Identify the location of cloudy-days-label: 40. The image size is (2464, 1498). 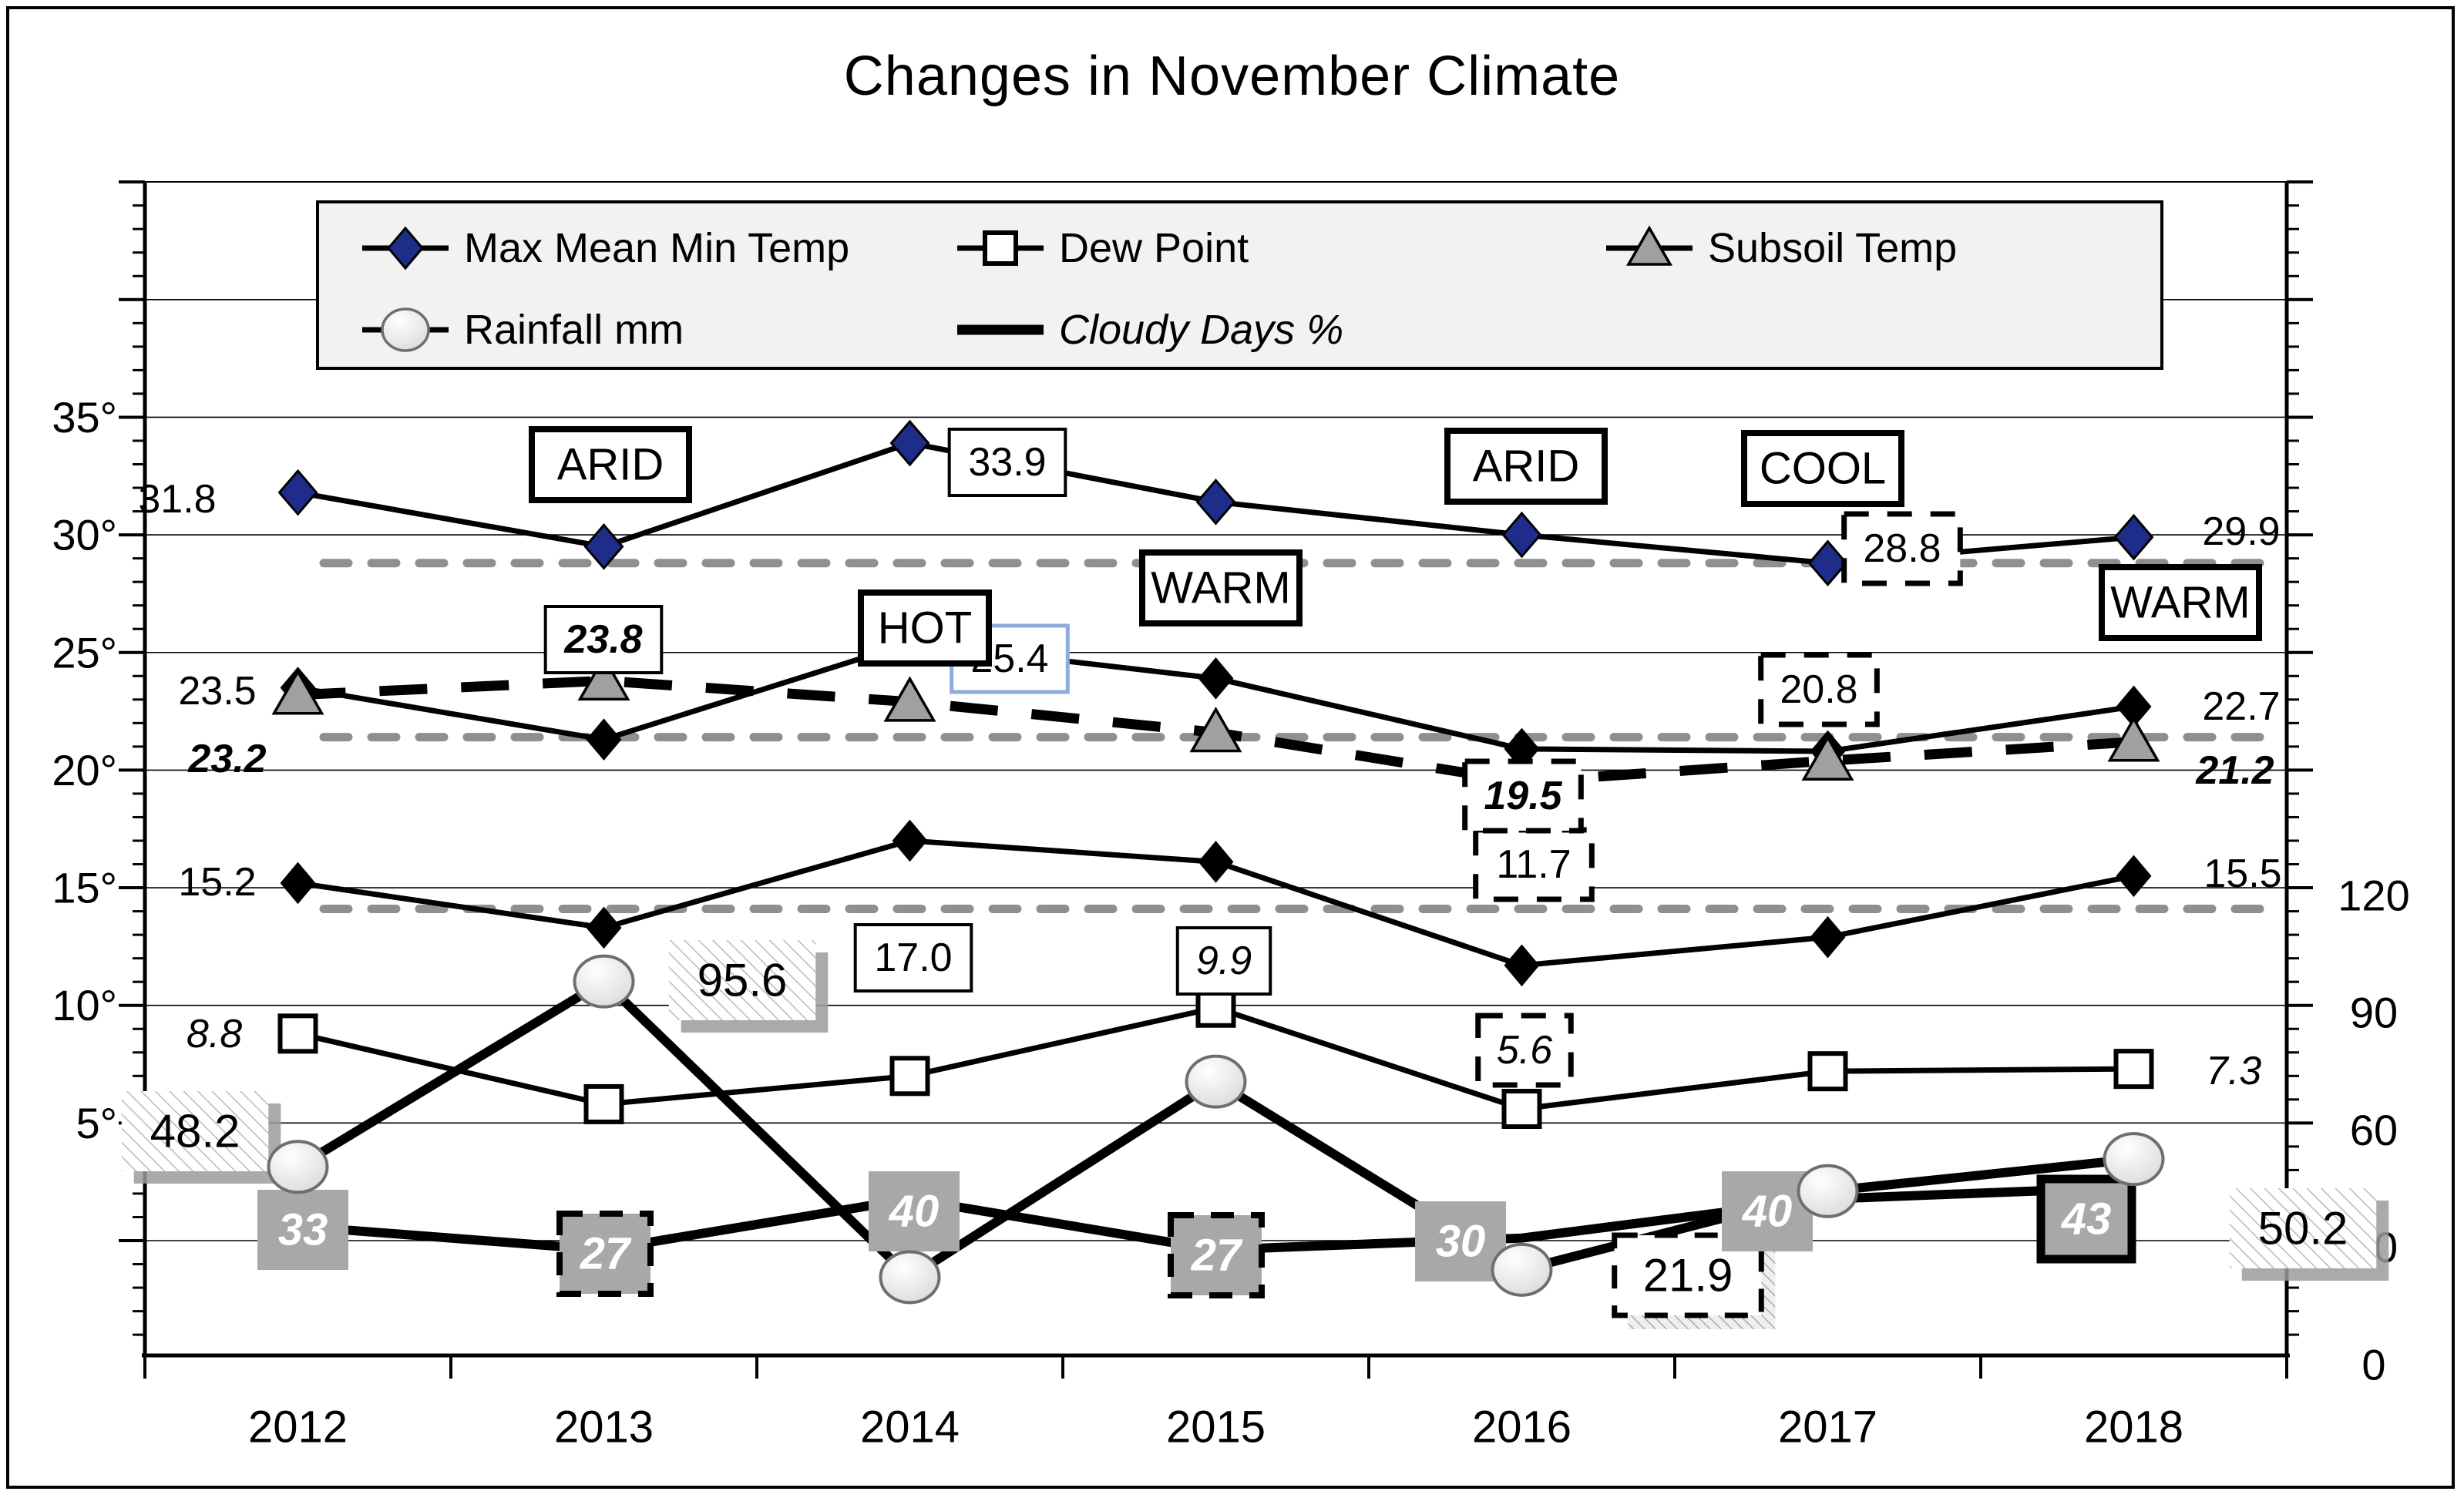
(1767, 1212).